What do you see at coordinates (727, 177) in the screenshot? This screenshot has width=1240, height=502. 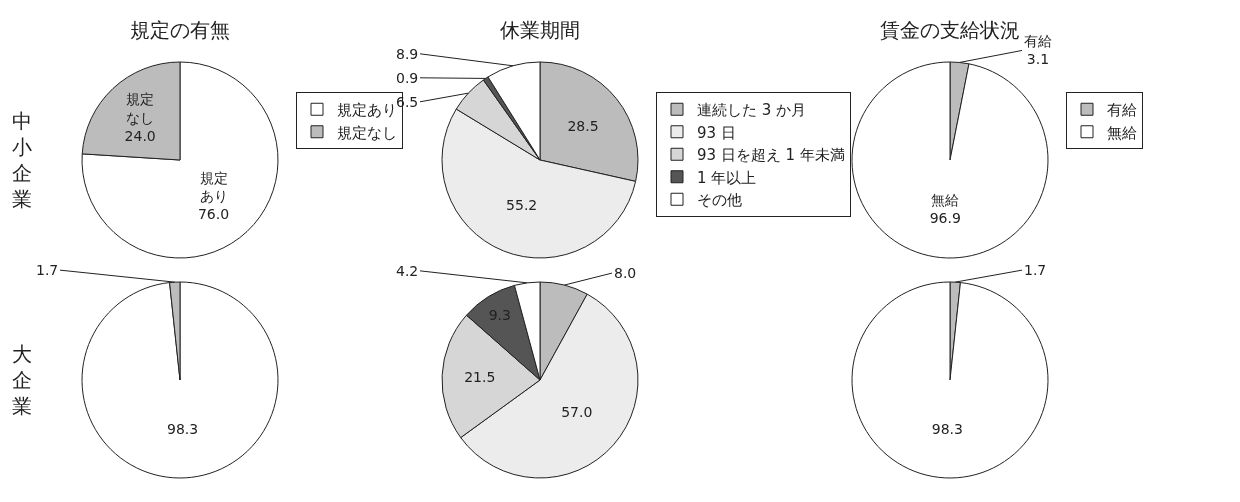 I see `legend-label: 1 年以上` at bounding box center [727, 177].